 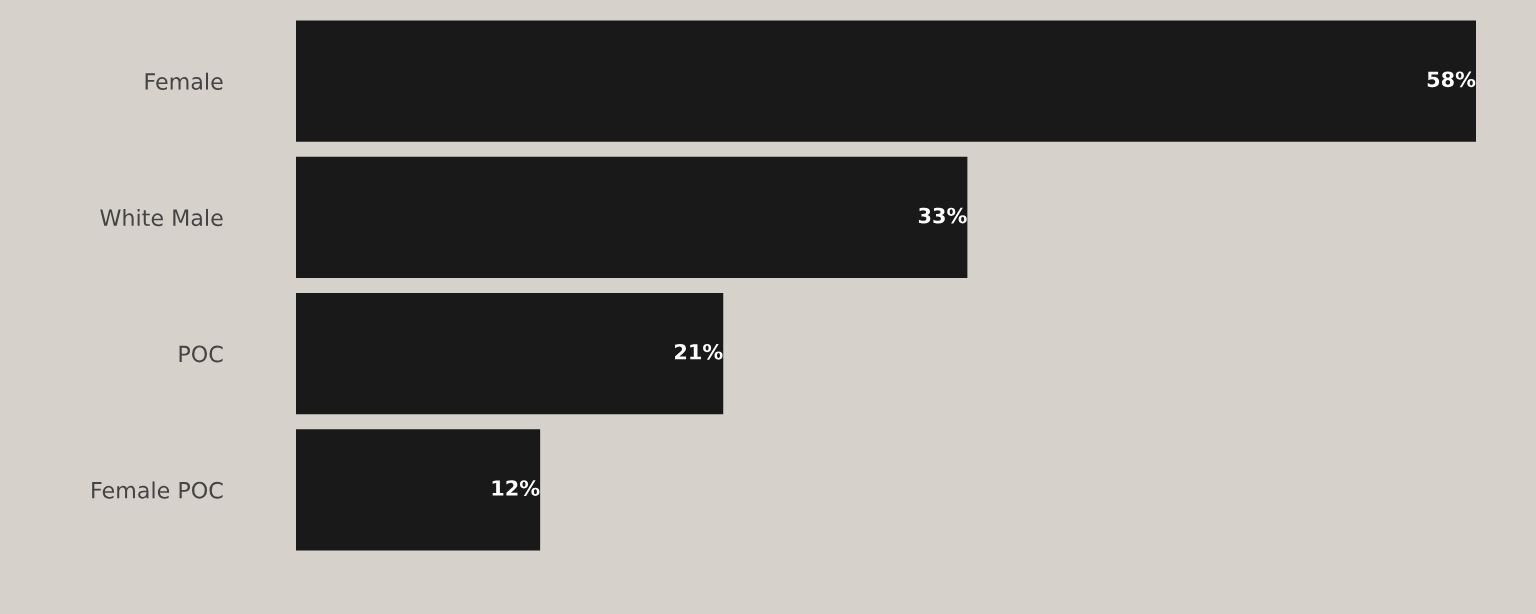 What do you see at coordinates (699, 351) in the screenshot?
I see `data-label: 21%` at bounding box center [699, 351].